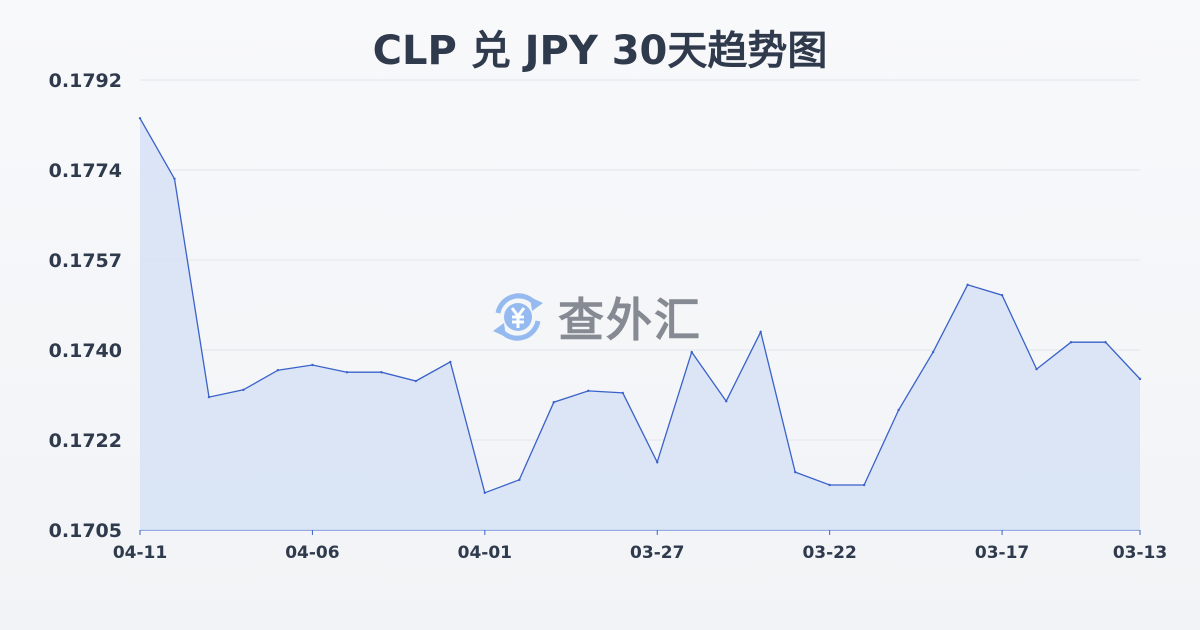  I want to click on y-tick-label: 0.1792, so click(85, 81).